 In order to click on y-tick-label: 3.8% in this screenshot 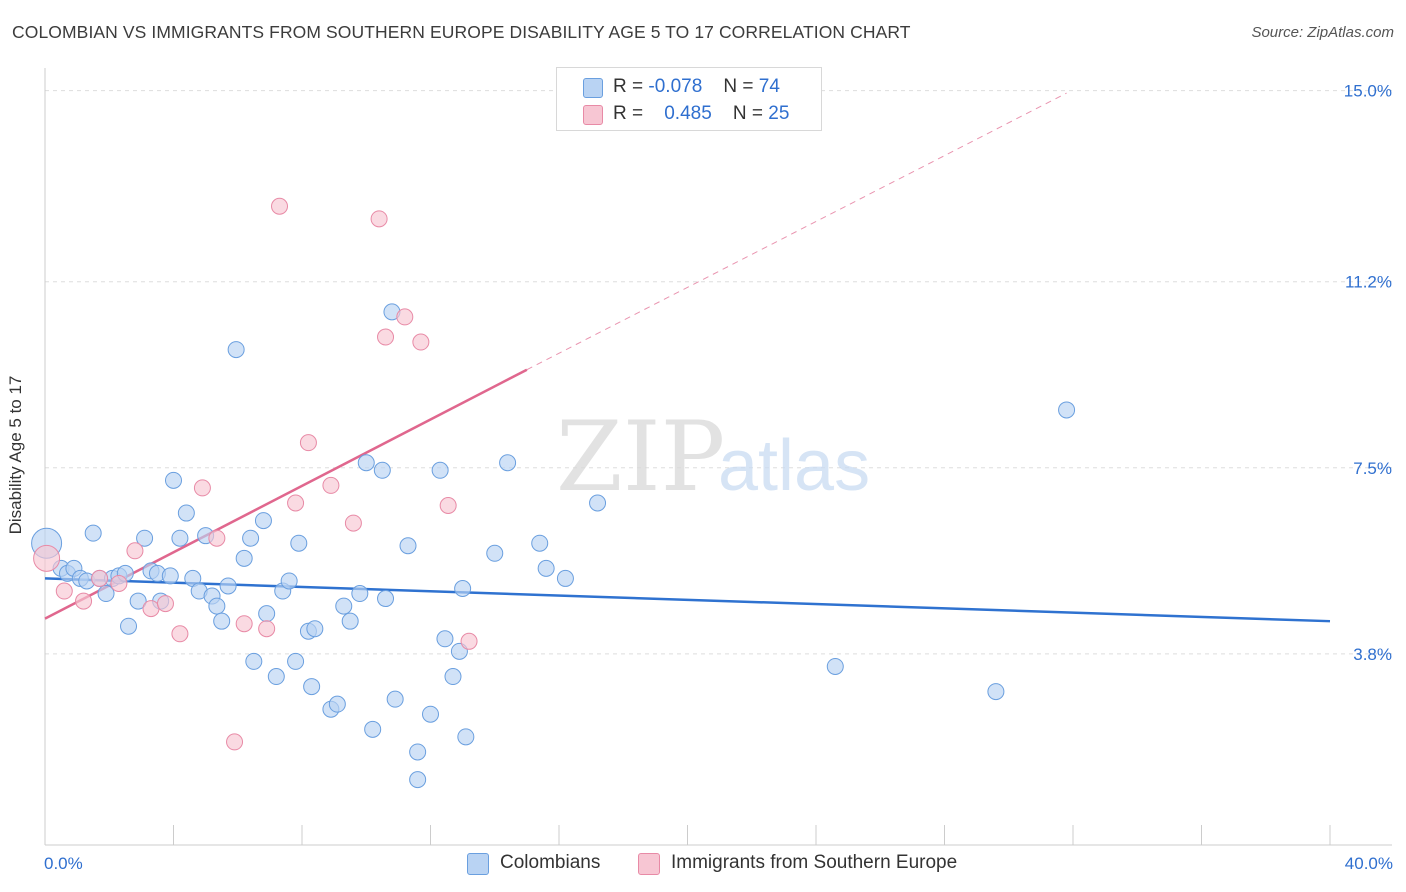, I will do `click(1372, 654)`.